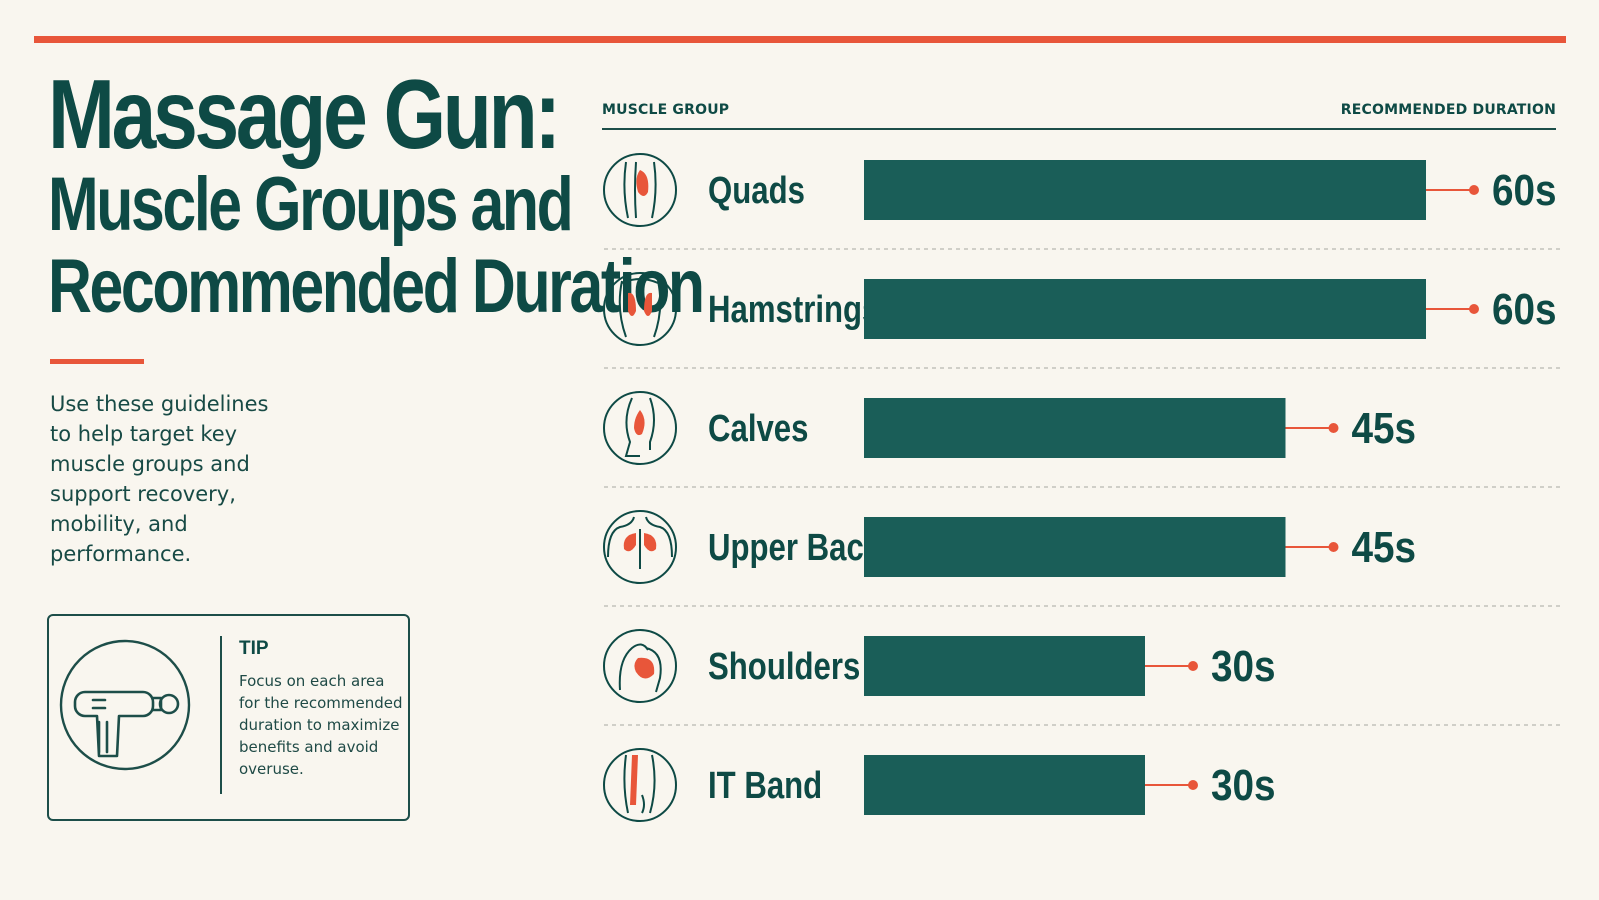 The image size is (1599, 900). I want to click on value-label-quads: 60s, so click(1524, 190).